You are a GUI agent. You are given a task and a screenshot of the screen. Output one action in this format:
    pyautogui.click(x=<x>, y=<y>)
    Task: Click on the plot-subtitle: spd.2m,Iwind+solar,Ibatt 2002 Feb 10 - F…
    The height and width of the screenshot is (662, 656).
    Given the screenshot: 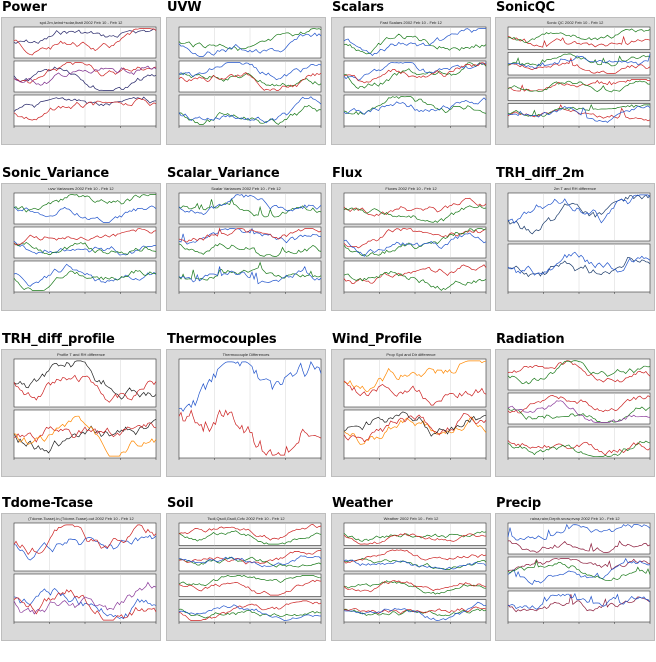 What is the action you would take?
    pyautogui.click(x=82, y=22)
    